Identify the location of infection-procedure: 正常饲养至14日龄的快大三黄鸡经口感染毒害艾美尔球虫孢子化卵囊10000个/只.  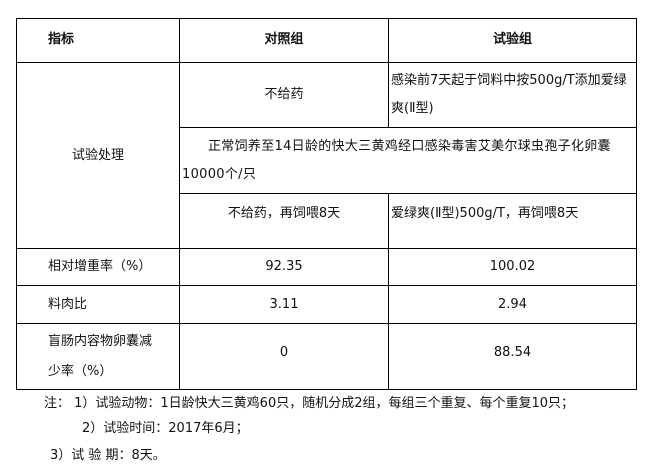
(396, 160).